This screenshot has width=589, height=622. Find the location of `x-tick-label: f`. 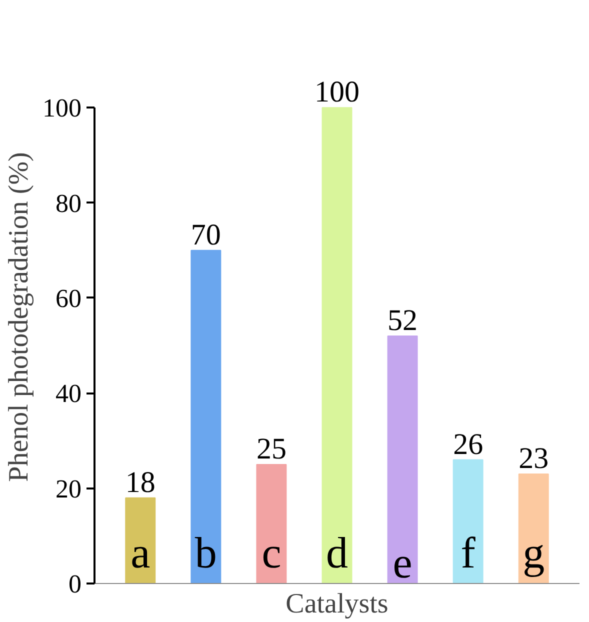

x-tick-label: f is located at coordinates (468, 553).